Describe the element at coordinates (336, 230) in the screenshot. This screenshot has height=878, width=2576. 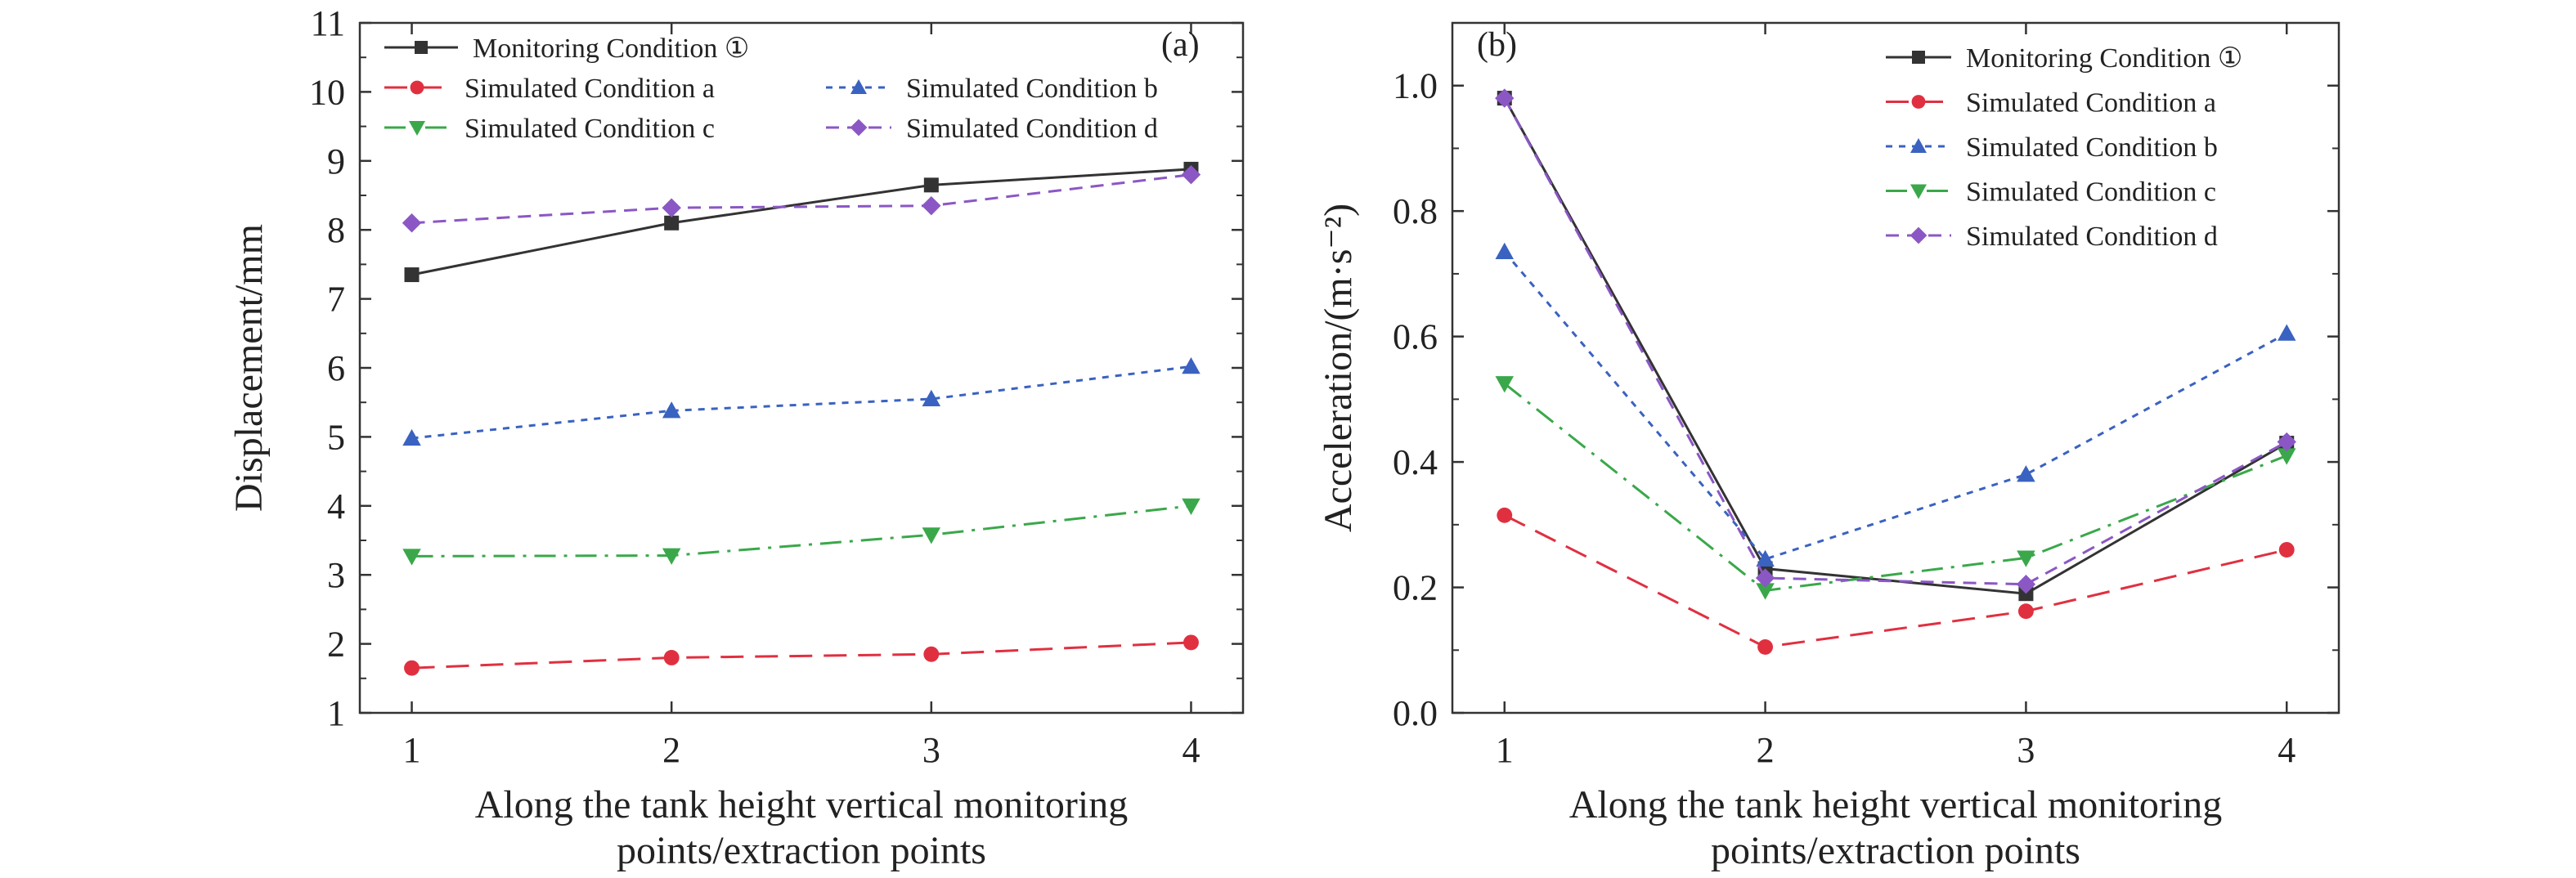
I see `y-tick-label: 8` at that location.